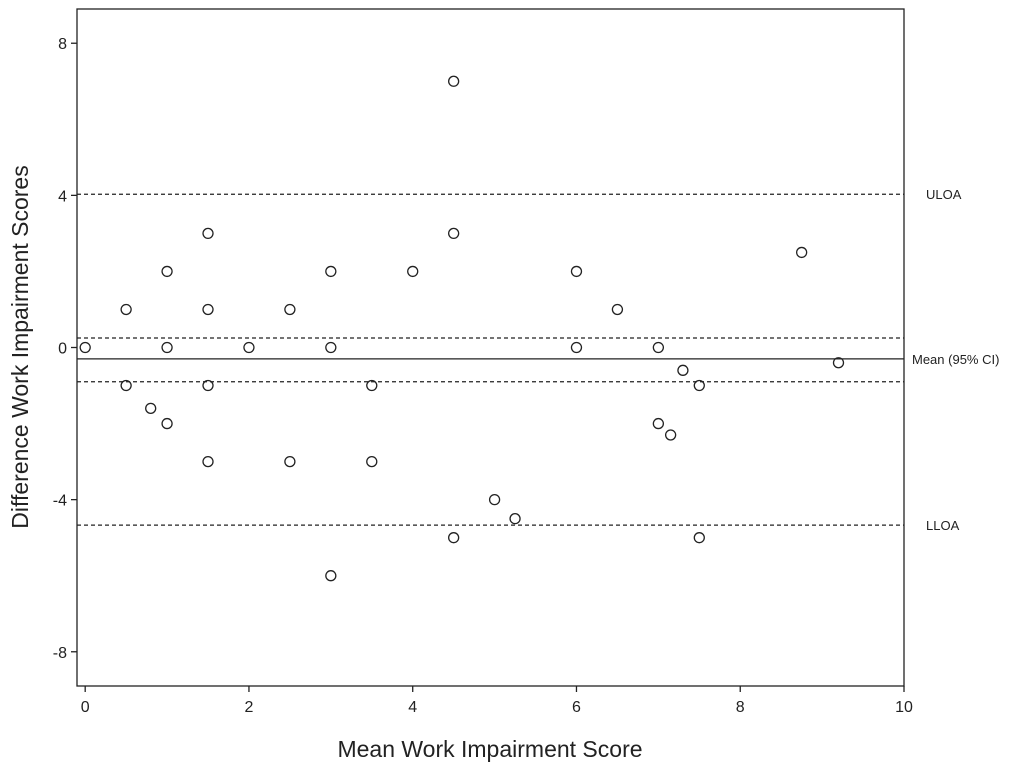 This screenshot has height=770, width=1015. I want to click on x-tick-label: 0, so click(85, 707).